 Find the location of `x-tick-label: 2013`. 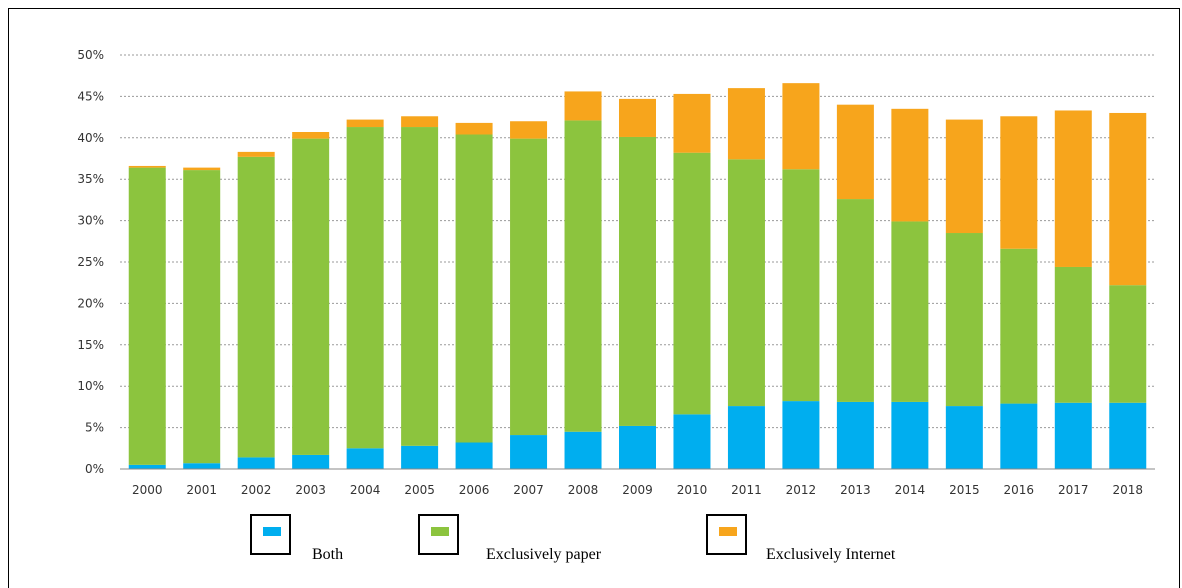

x-tick-label: 2013 is located at coordinates (855, 490).